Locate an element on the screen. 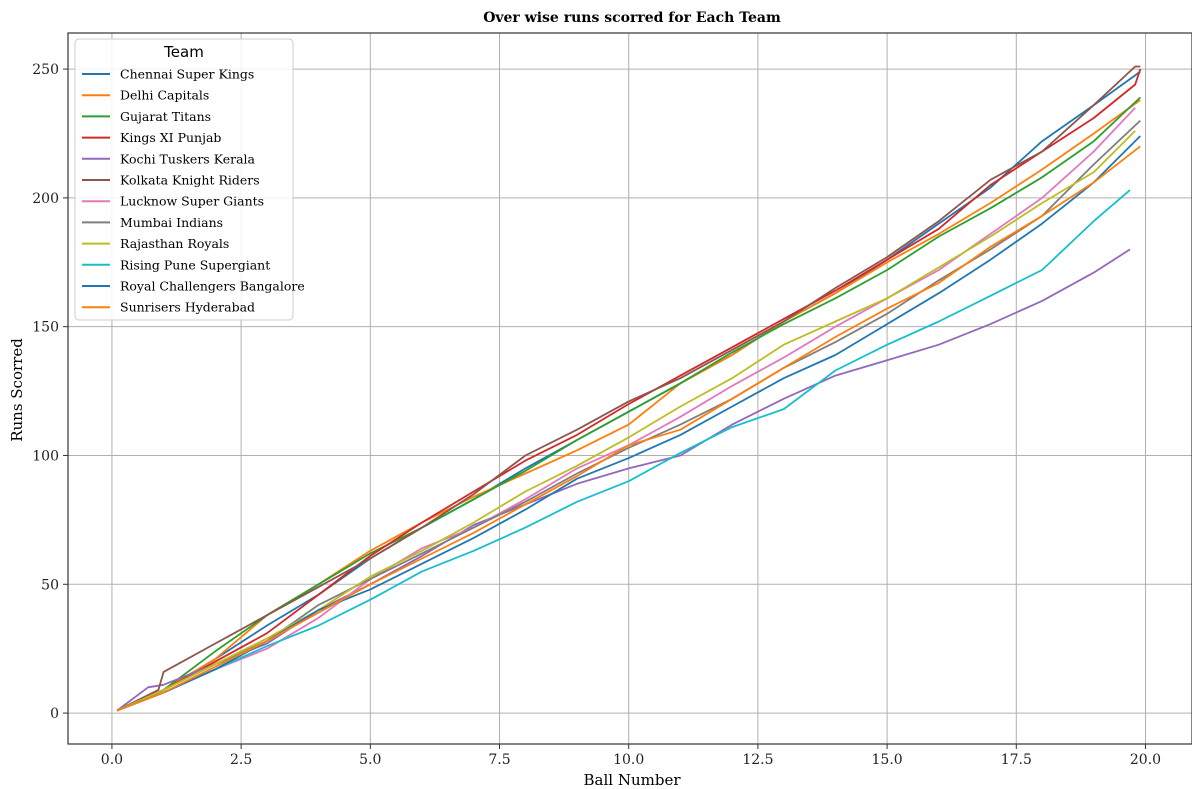 The width and height of the screenshot is (1192, 789). x-tick-label: 5.0 is located at coordinates (370, 760).